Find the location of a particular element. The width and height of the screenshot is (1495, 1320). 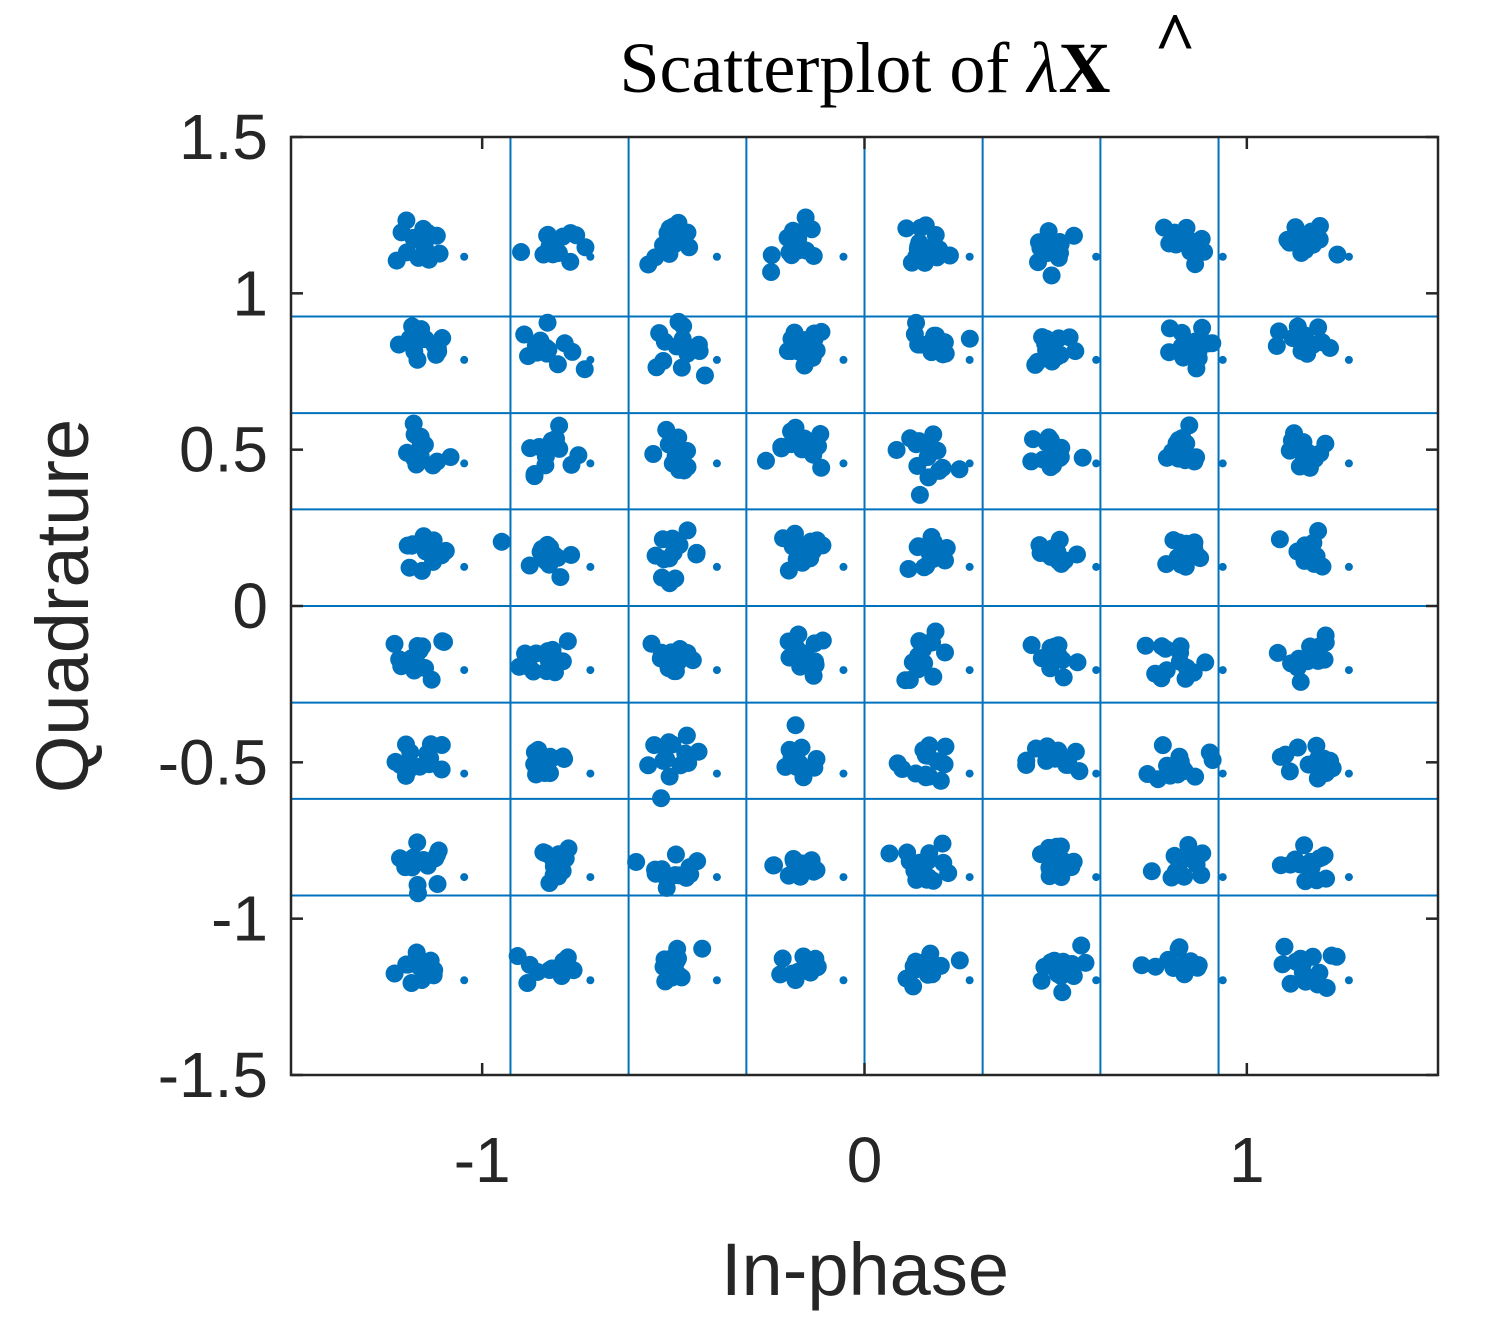

chart-title: Scatterplot of λX ^ is located at coordinates (907, 54).